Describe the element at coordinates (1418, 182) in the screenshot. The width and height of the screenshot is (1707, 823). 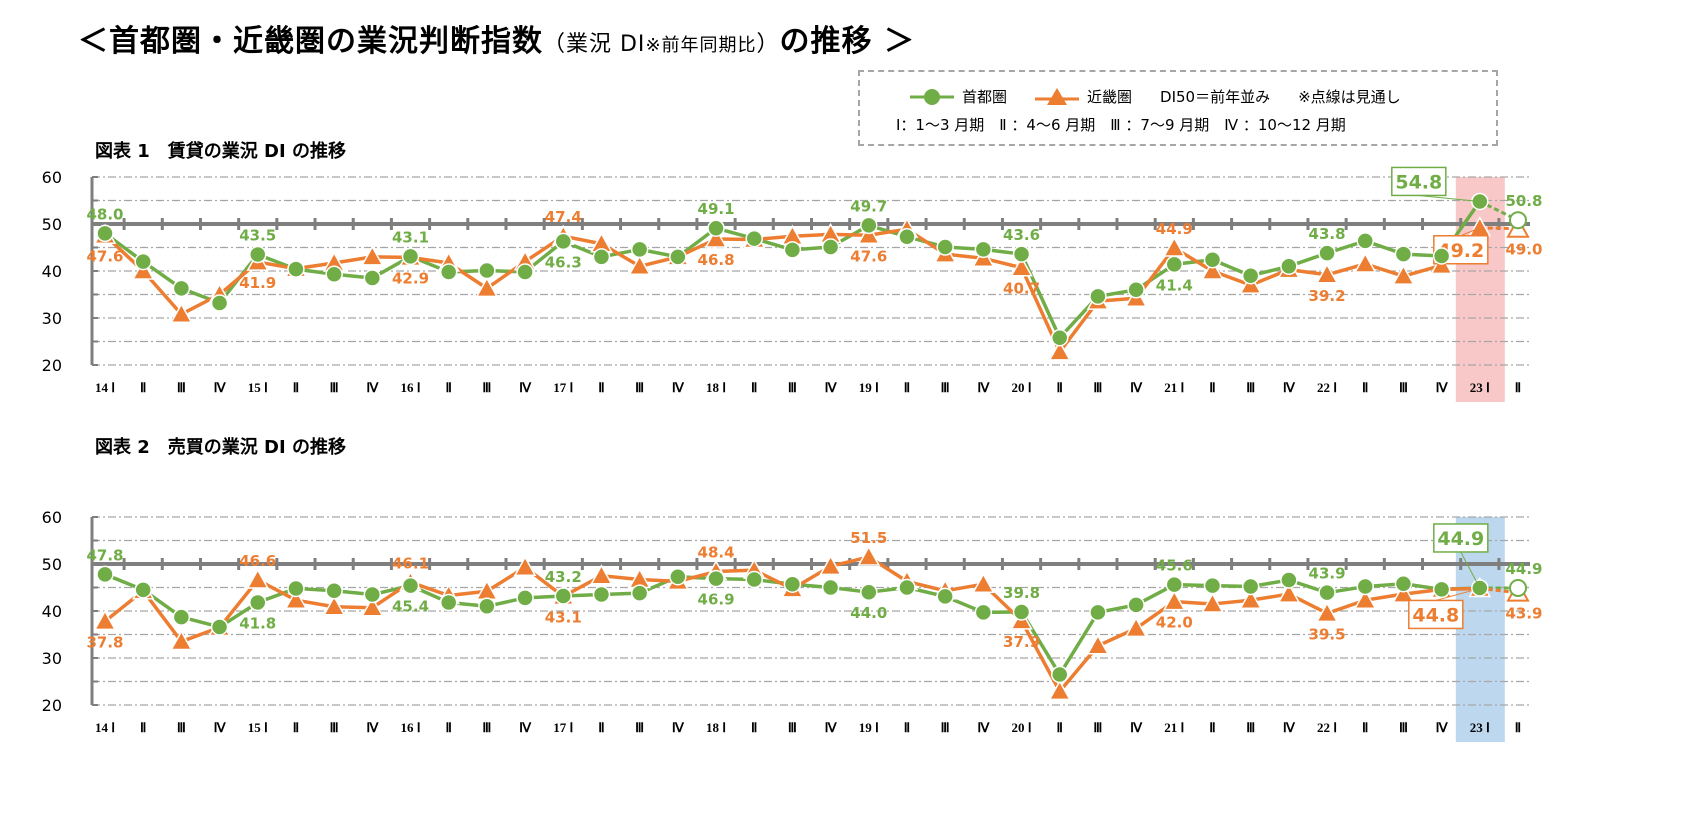
I see `callout-value-series1: 54.8` at that location.